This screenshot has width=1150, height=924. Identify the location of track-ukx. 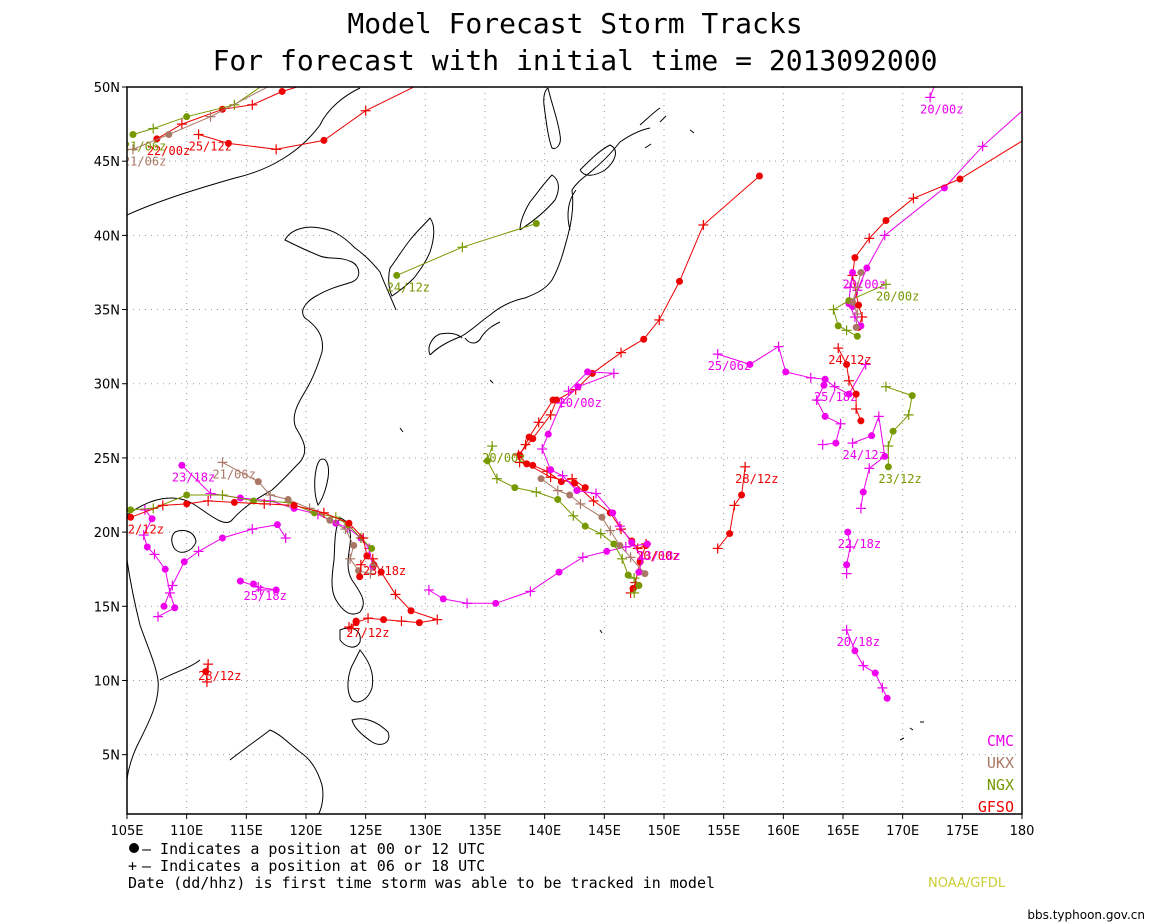
(593, 526).